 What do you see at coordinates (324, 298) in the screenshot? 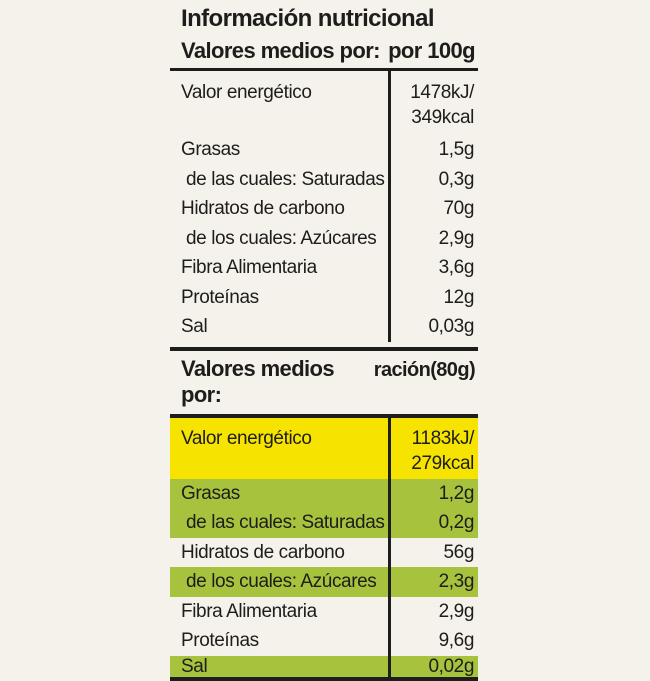
I see `table-row: Proteínas 12g` at bounding box center [324, 298].